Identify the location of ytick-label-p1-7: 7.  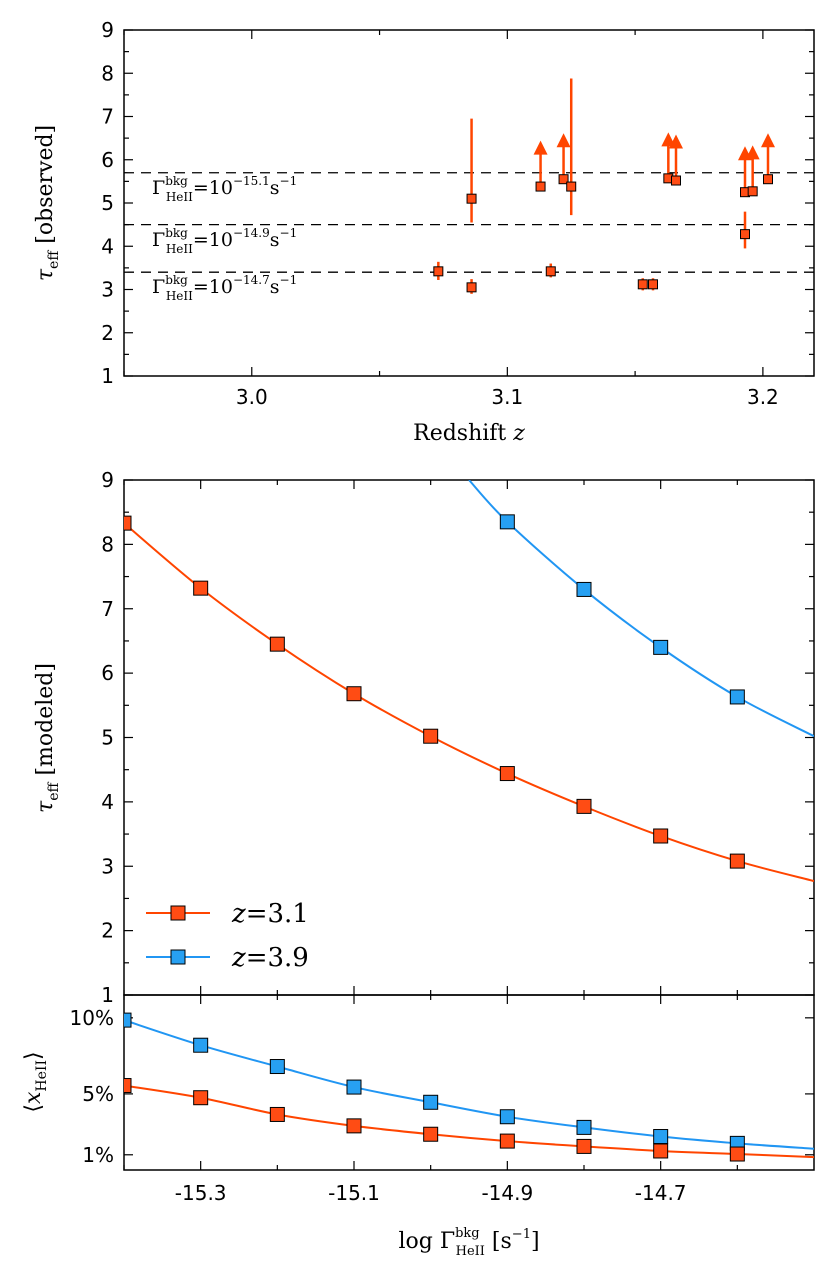
(107, 117).